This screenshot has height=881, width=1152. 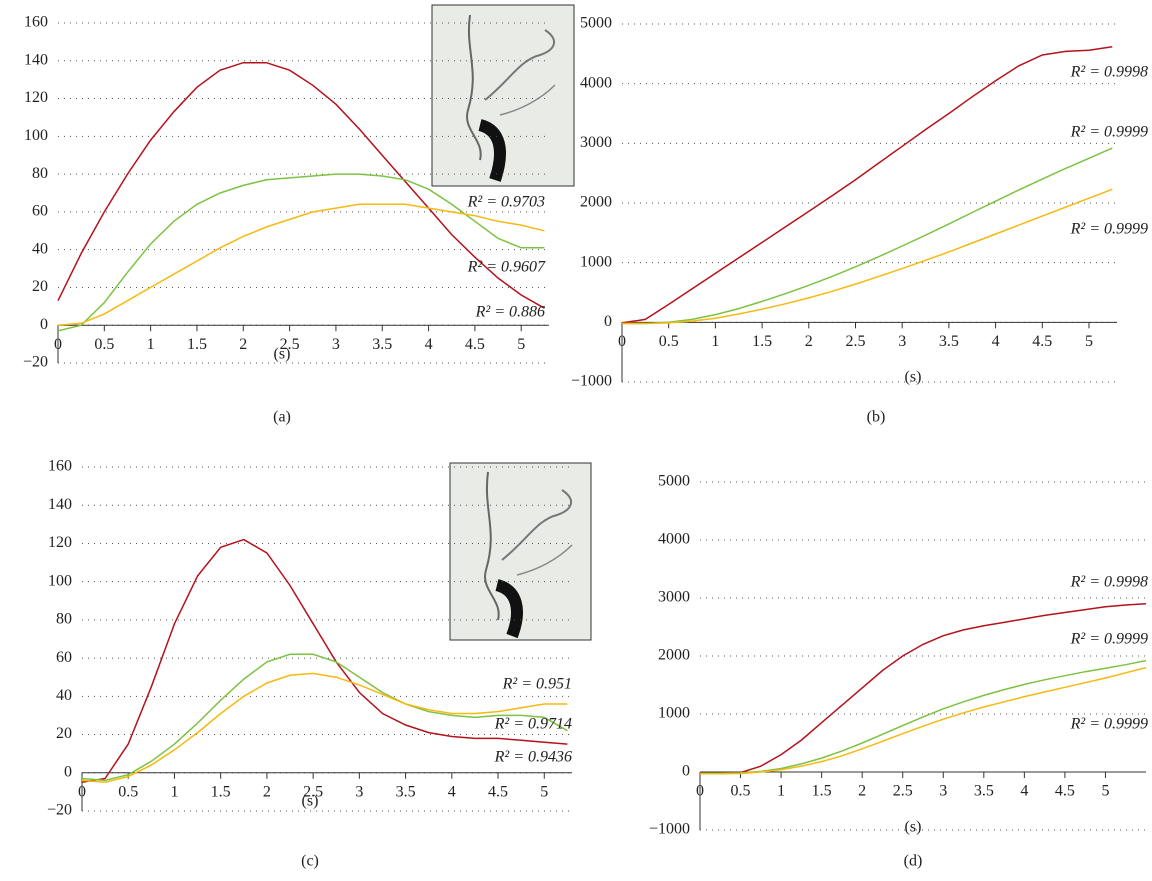 I want to click on y-tick-label: −1000, so click(x=669, y=829).